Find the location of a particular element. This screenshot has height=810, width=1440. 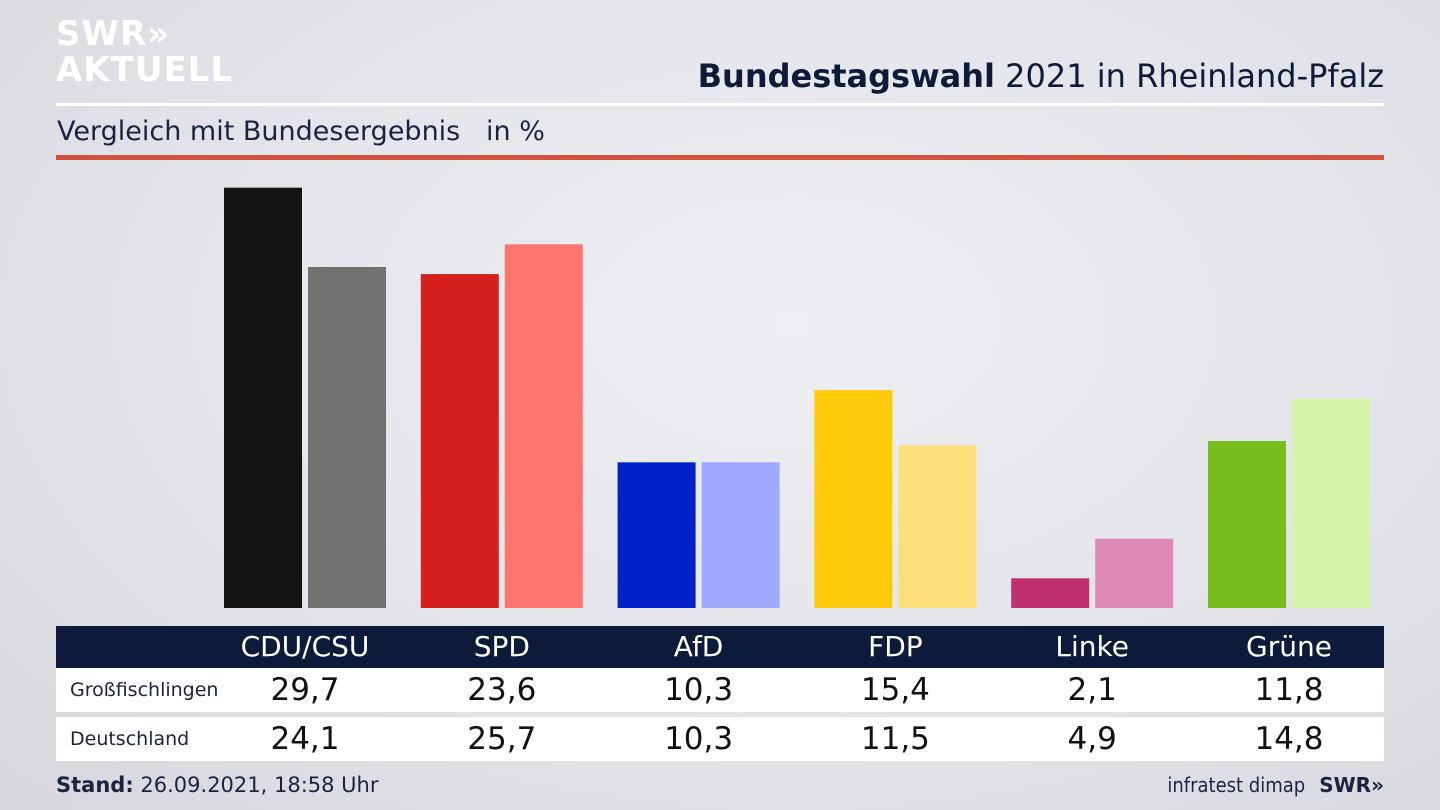

timestamp: Stand: 26.09.2021, 18:58 Uhr is located at coordinates (217, 785).